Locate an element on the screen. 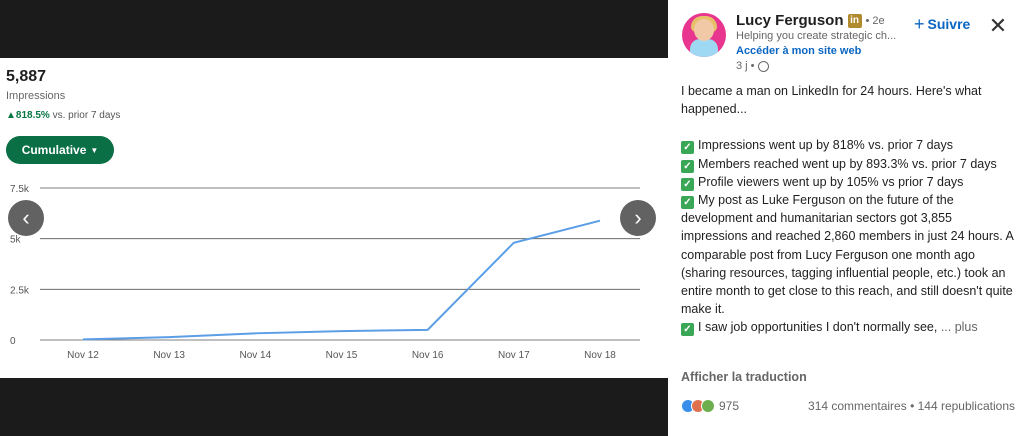 This screenshot has width=1024, height=436. chevron-right-icon: › is located at coordinates (638, 217).